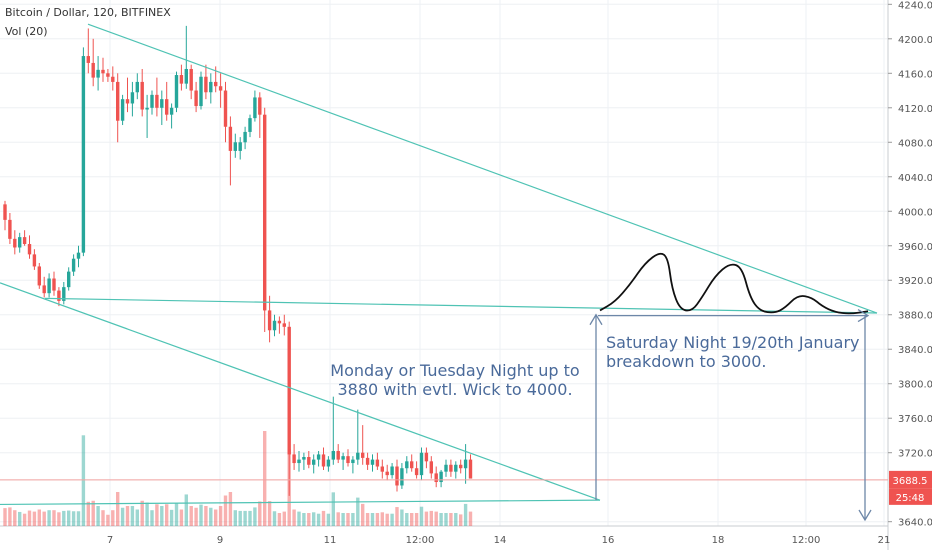 The image size is (932, 550). I want to click on x-tick-label: 11, so click(330, 540).